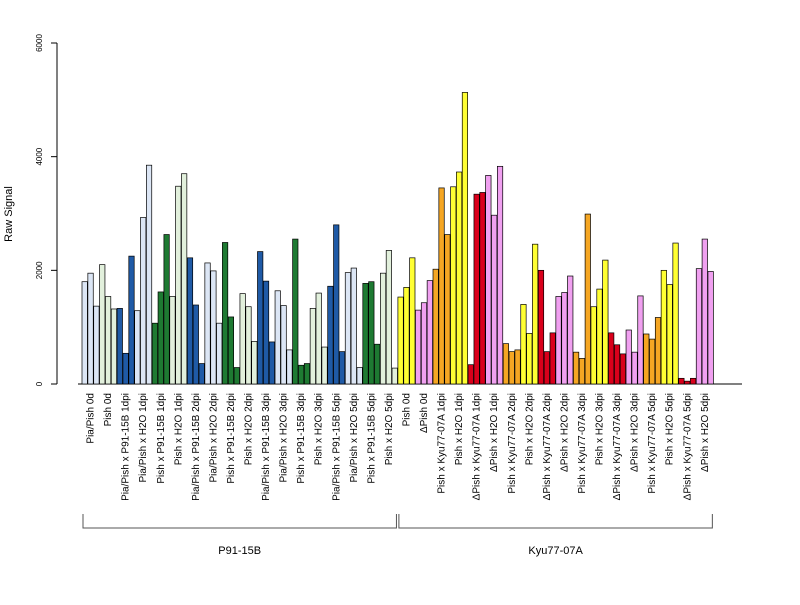 Image resolution: width=800 pixels, height=605 pixels. I want to click on x-tick-label: ΔPish x H2O 1dpi, so click(494, 432).